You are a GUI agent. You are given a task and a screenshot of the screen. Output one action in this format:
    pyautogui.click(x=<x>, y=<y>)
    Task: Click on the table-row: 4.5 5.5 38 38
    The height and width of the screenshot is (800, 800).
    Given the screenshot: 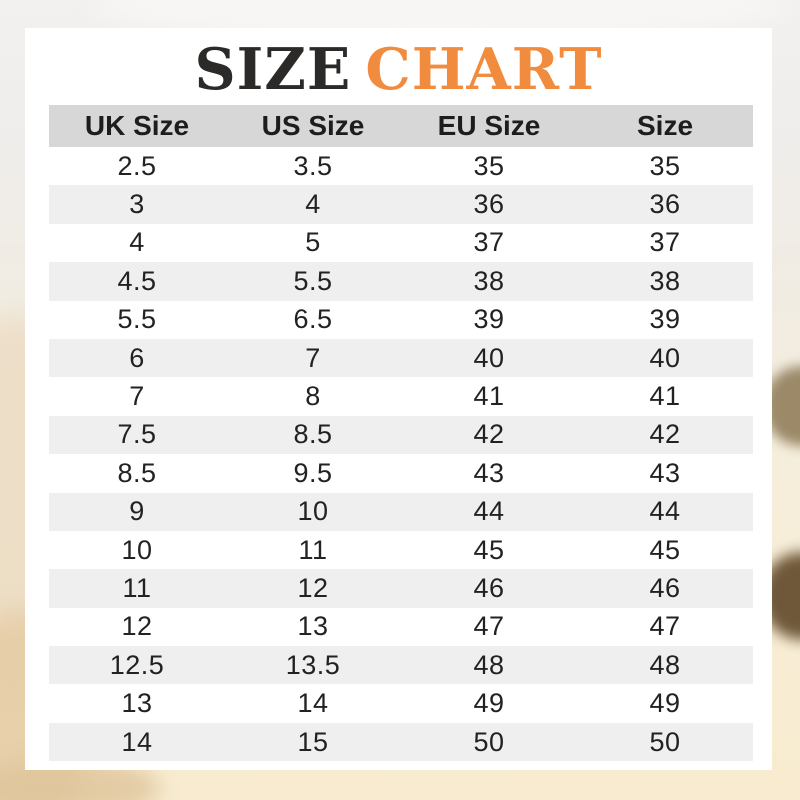 What is the action you would take?
    pyautogui.click(x=401, y=281)
    